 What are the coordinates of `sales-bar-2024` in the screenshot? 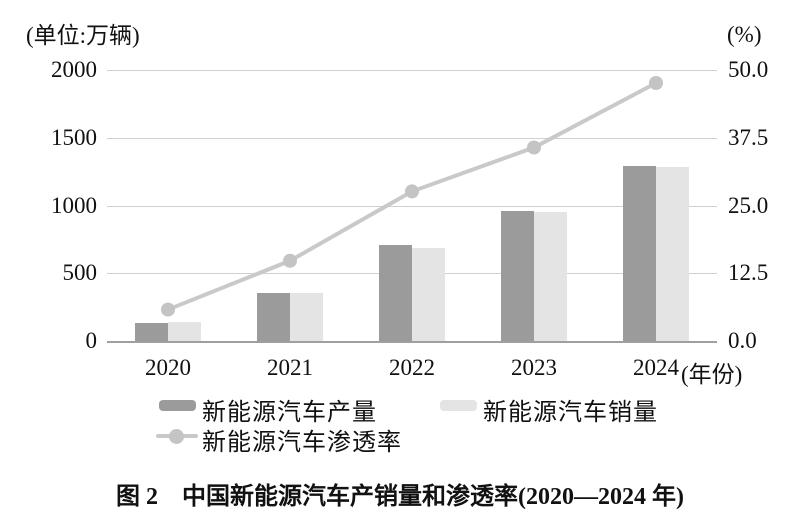 It's located at (672, 253).